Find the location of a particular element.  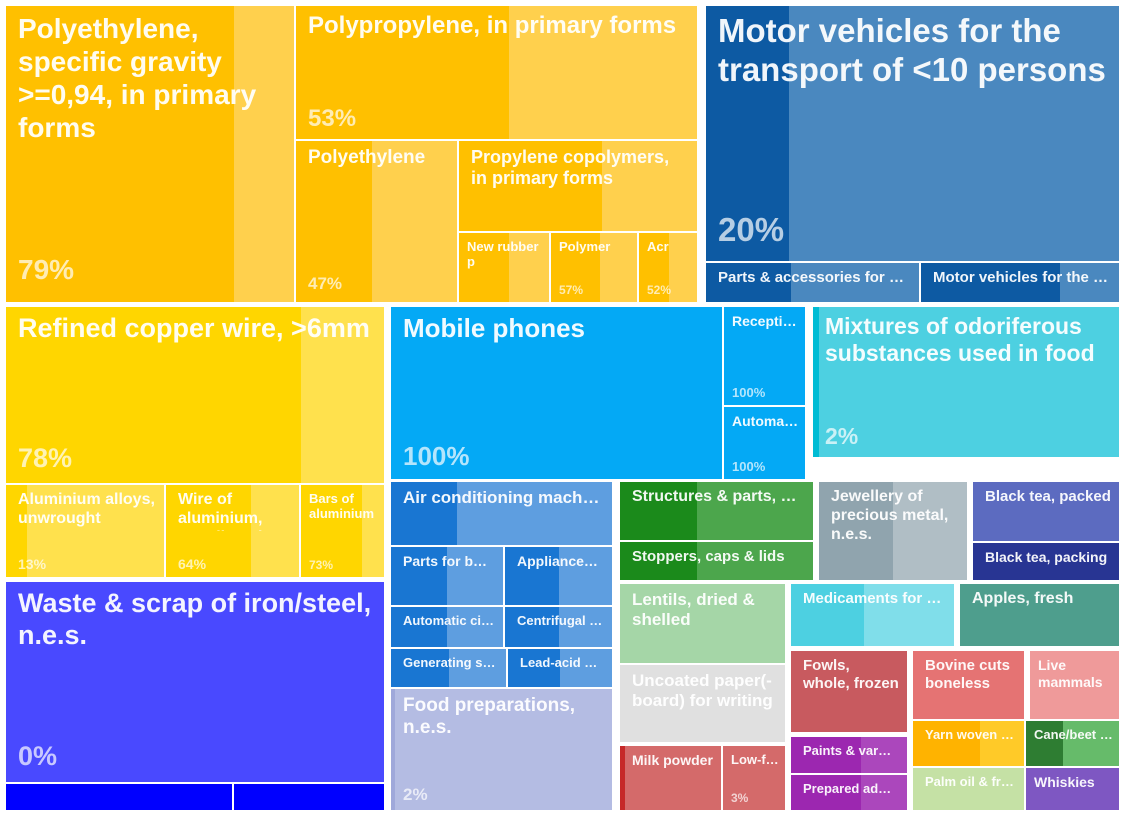

treemap-cell-reception-apparatus: Reception apparatus 100% is located at coordinates (764, 356).